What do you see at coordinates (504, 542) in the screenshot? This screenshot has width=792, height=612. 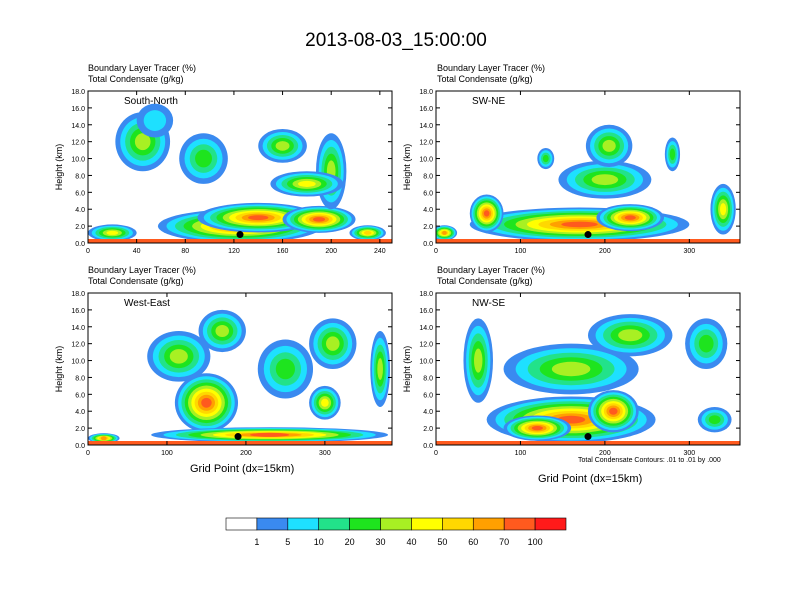 I see `colorbar-label: 70` at bounding box center [504, 542].